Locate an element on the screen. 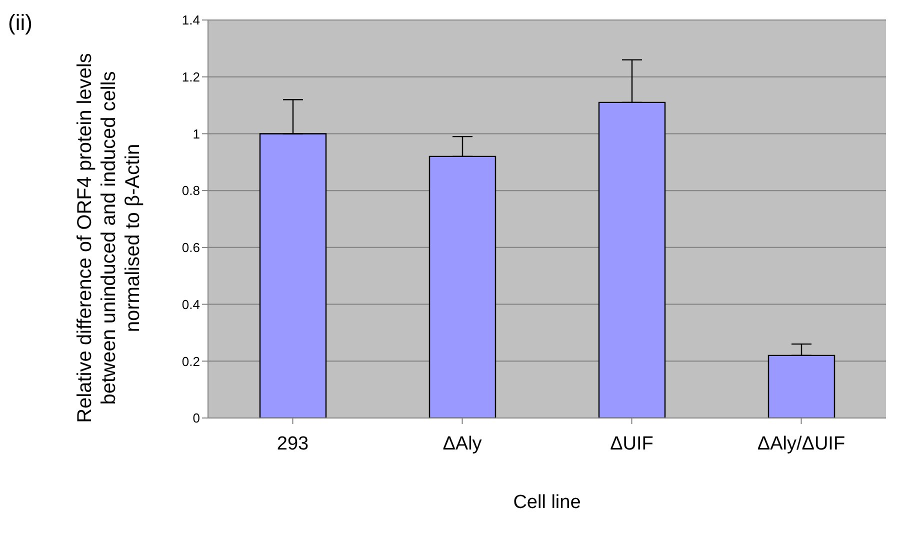 This screenshot has height=539, width=899. text: (ii) is located at coordinates (20, 23).